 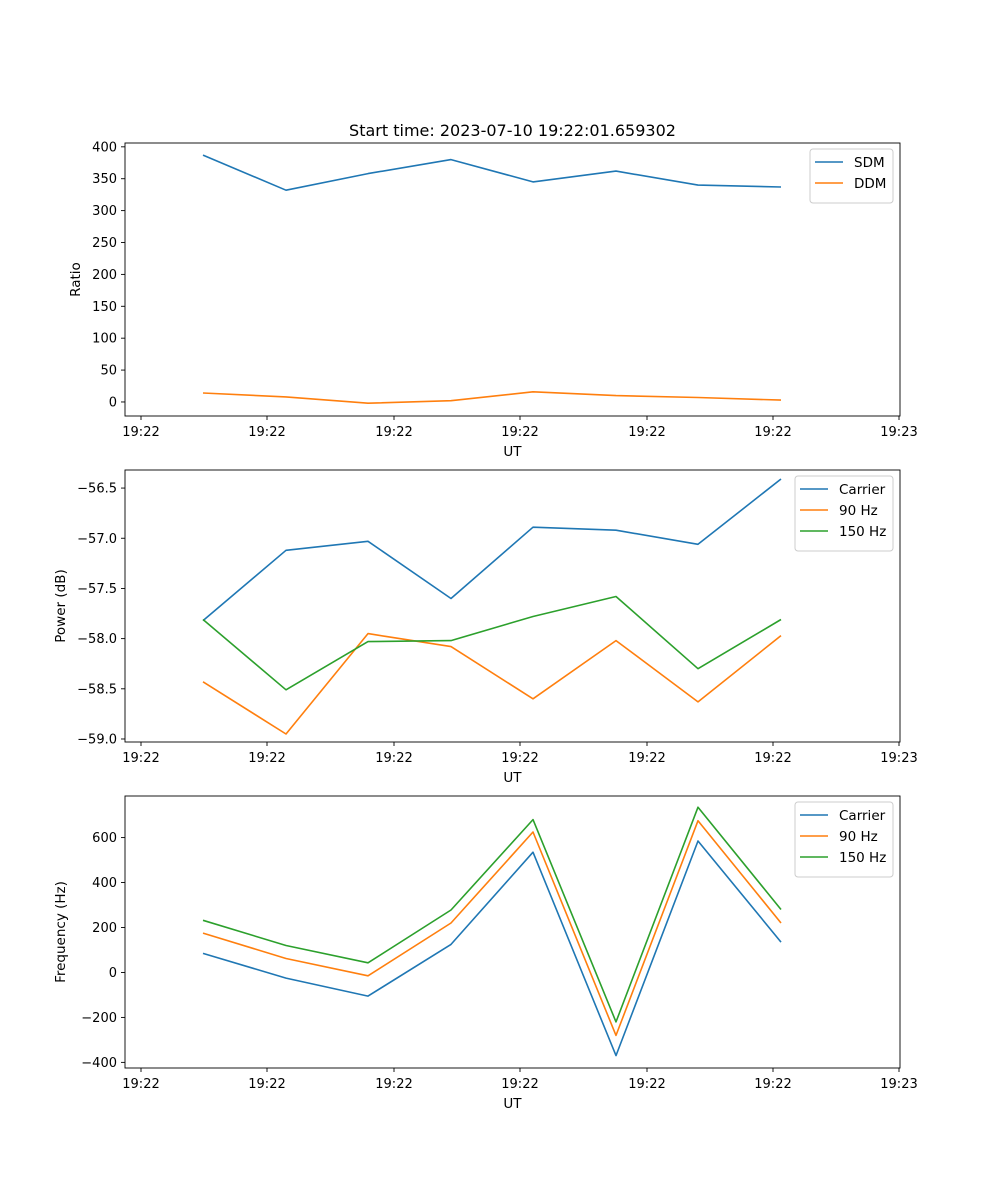 I want to click on y-tick-label: −56.5, so click(x=97, y=489).